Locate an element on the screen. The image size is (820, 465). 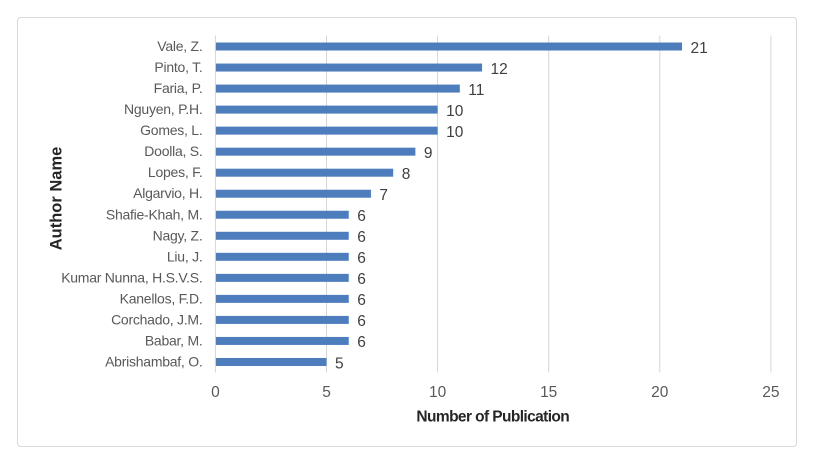
svg-text: Nagy, Z. is located at coordinates (178, 235).